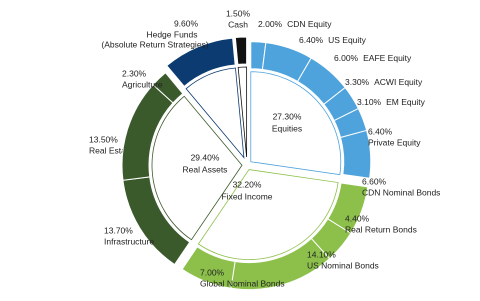 The height and width of the screenshot is (301, 480). What do you see at coordinates (111, 150) in the screenshot?
I see `slice-name: Real Estate` at bounding box center [111, 150].